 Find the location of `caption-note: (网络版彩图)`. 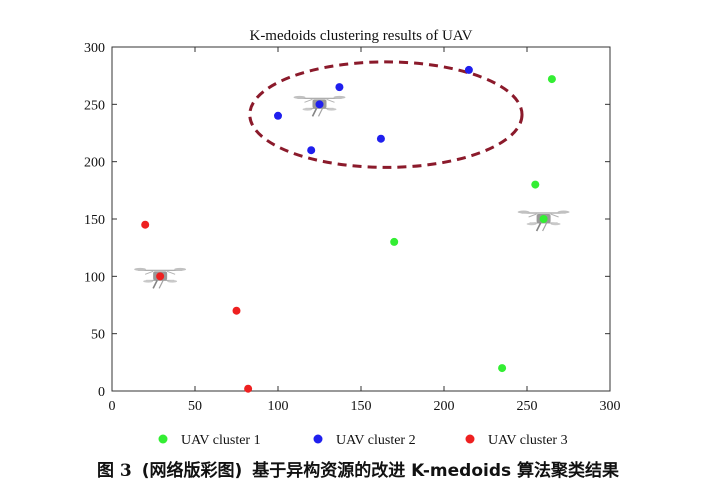

caption-note: (网络版彩图) is located at coordinates (192, 470).